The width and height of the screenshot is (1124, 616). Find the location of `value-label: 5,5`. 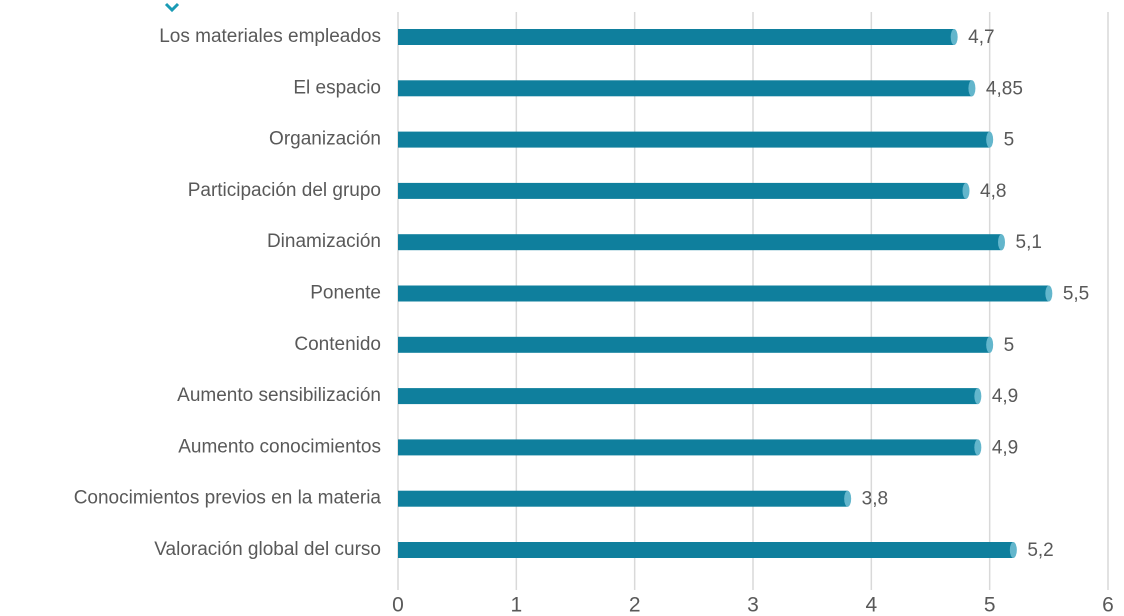

value-label: 5,5 is located at coordinates (1076, 294).